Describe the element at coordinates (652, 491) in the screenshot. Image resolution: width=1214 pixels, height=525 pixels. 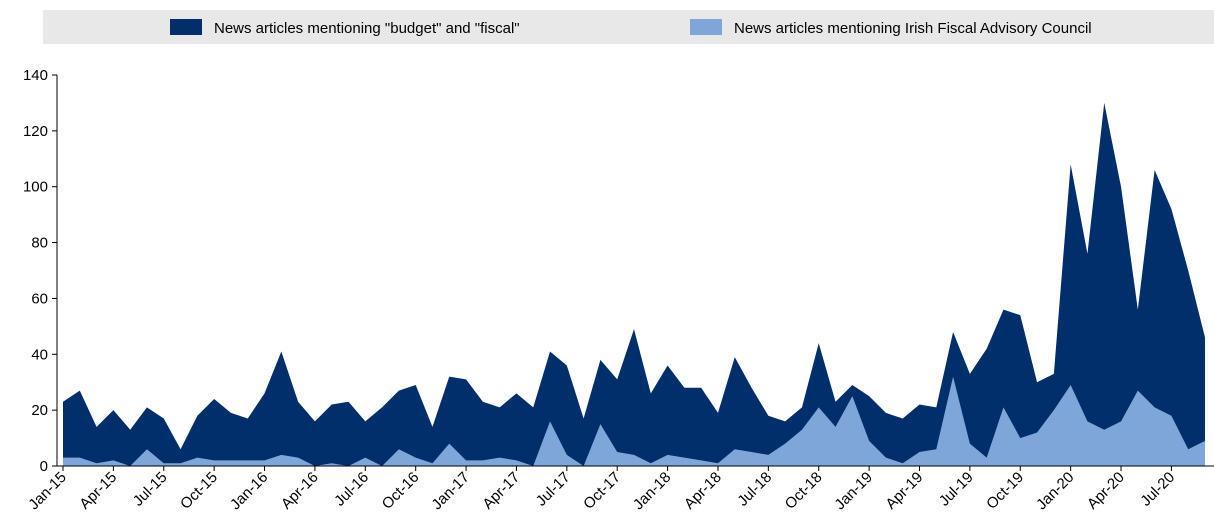
I see `x-tick-label: Jan-18` at that location.